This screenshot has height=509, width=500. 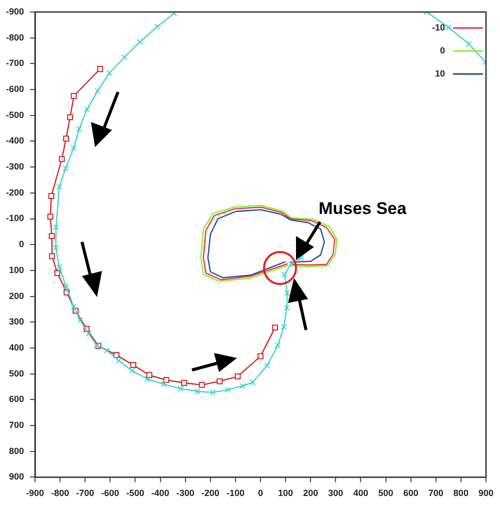 What do you see at coordinates (16, 451) in the screenshot?
I see `y-tick-label: 800` at bounding box center [16, 451].